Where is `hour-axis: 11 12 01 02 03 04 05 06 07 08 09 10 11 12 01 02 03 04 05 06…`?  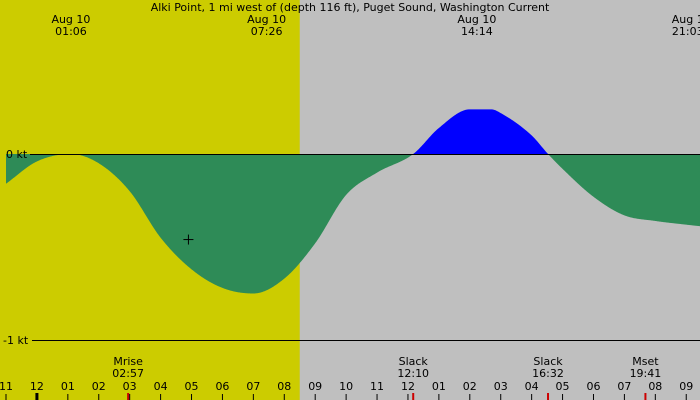 hour-axis: 11 12 01 02 03 04 05 06 07 08 09 10 11 12 01 02 03 04 05 06… is located at coordinates (346, 390).